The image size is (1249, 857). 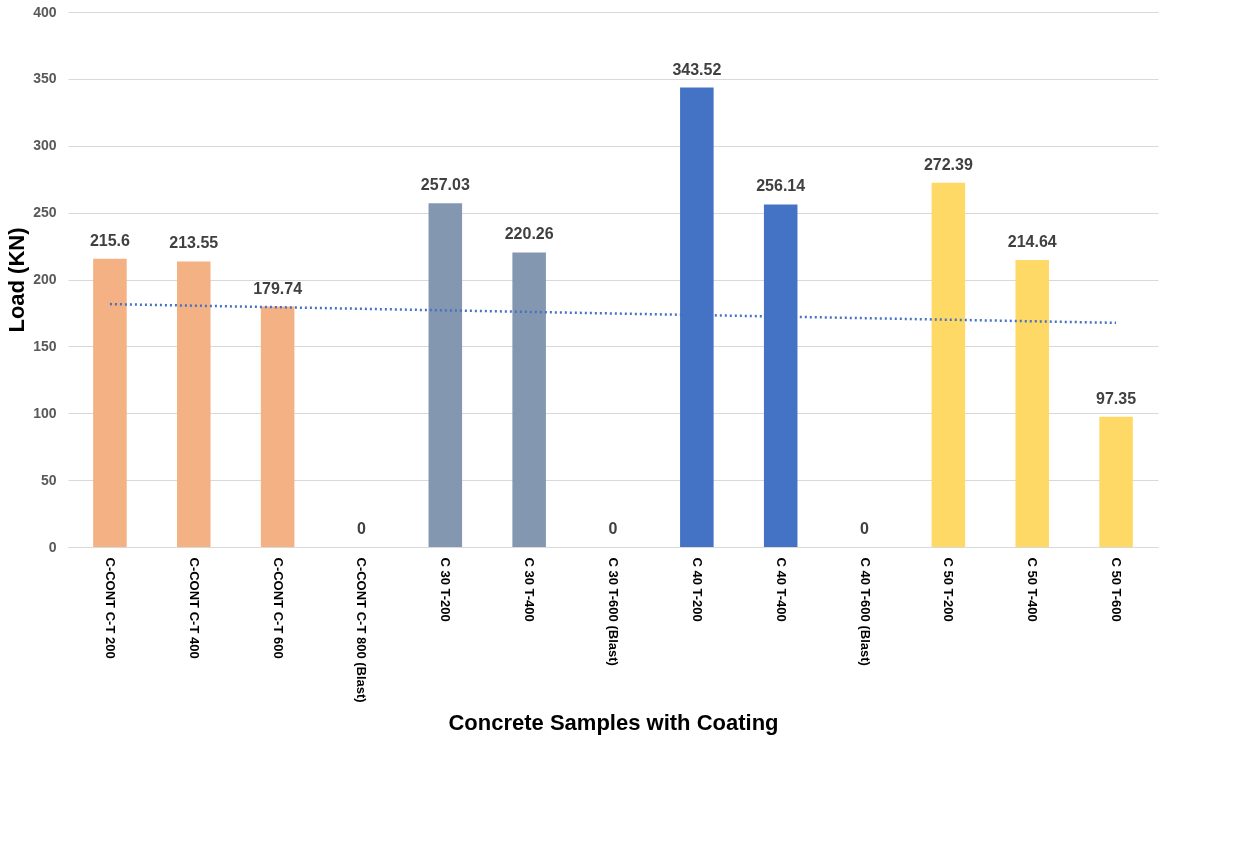 I want to click on y-axis-title: Load (KN), so click(x=17, y=280).